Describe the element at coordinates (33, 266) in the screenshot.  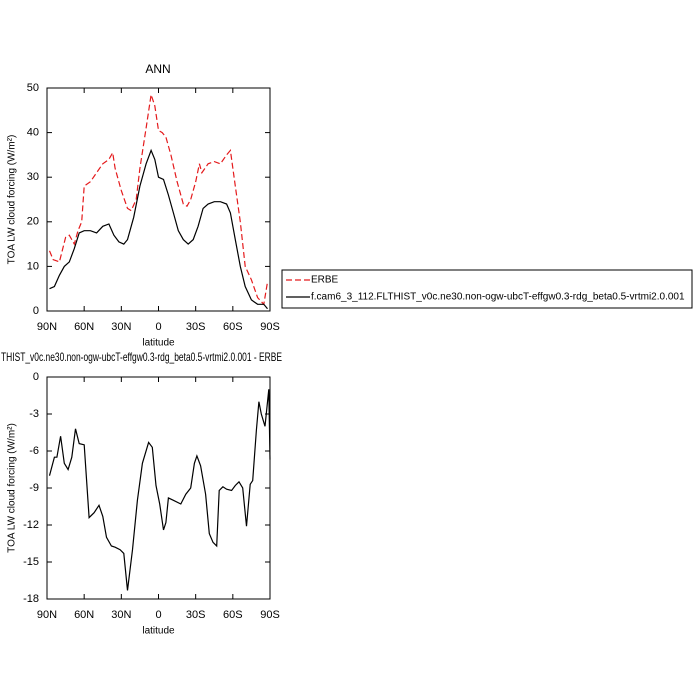
I see `y-tick-label: 10` at that location.